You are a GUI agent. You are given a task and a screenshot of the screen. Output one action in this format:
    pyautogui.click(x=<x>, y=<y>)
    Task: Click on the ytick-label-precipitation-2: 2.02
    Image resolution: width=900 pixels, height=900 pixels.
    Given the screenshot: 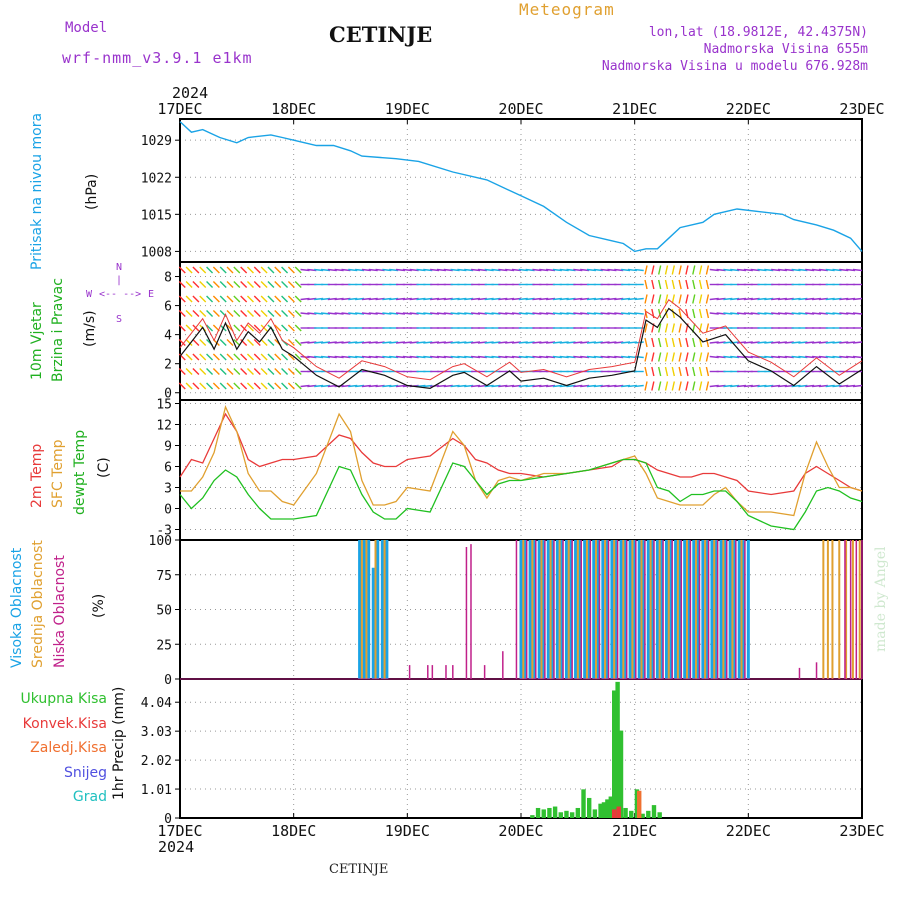 What is the action you would take?
    pyautogui.click(x=156, y=761)
    